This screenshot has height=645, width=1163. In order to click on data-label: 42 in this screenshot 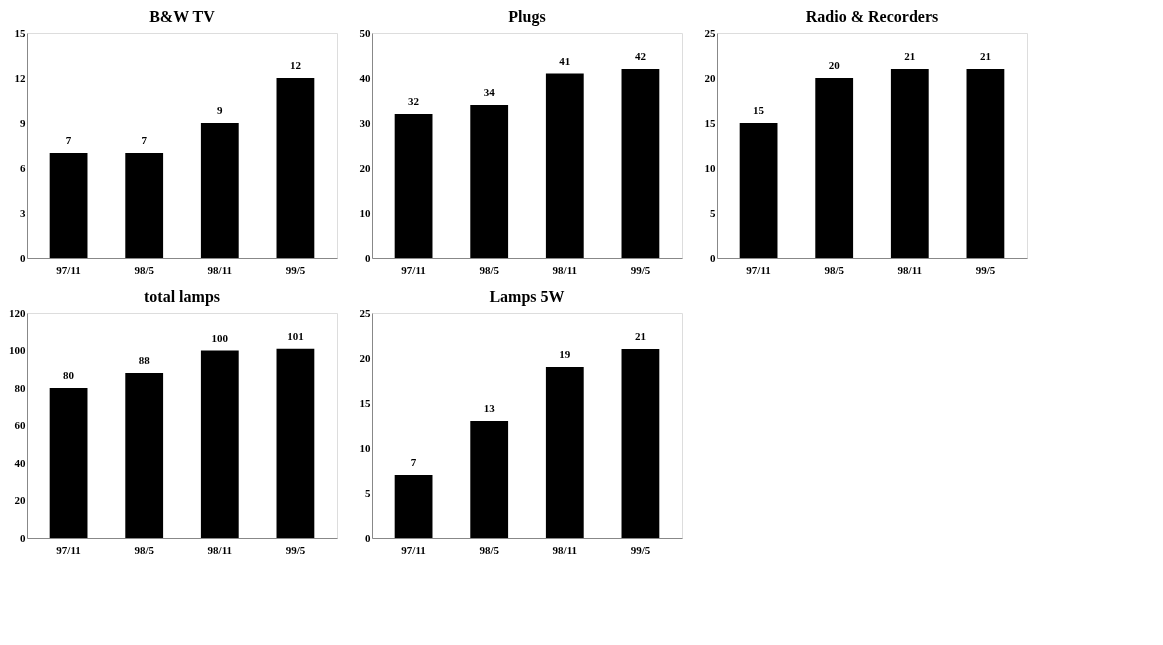, I will do `click(640, 56)`.